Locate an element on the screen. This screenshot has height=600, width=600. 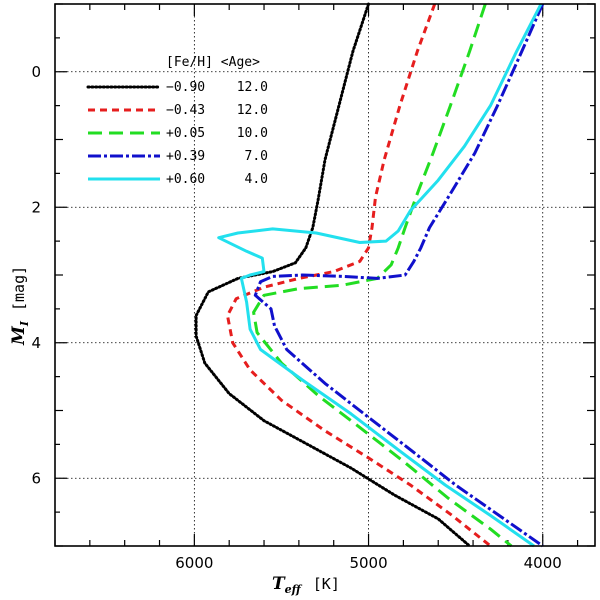
legend-age-4: 7.0 is located at coordinates (256, 156).